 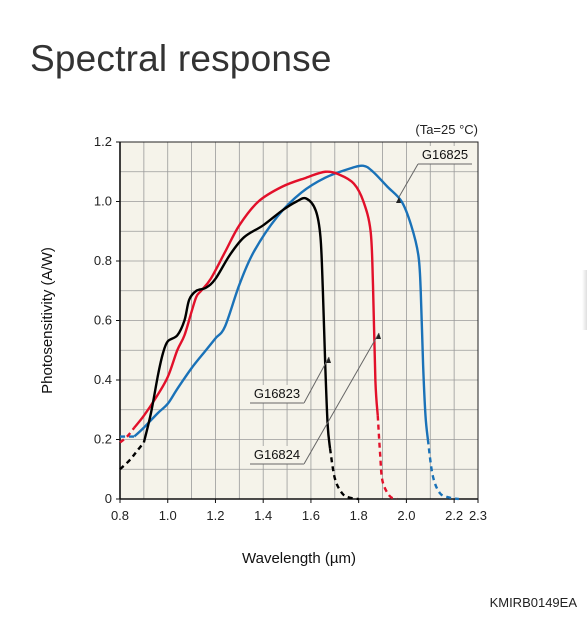 What do you see at coordinates (533, 602) in the screenshot?
I see `document-code: KMIRB0149EA` at bounding box center [533, 602].